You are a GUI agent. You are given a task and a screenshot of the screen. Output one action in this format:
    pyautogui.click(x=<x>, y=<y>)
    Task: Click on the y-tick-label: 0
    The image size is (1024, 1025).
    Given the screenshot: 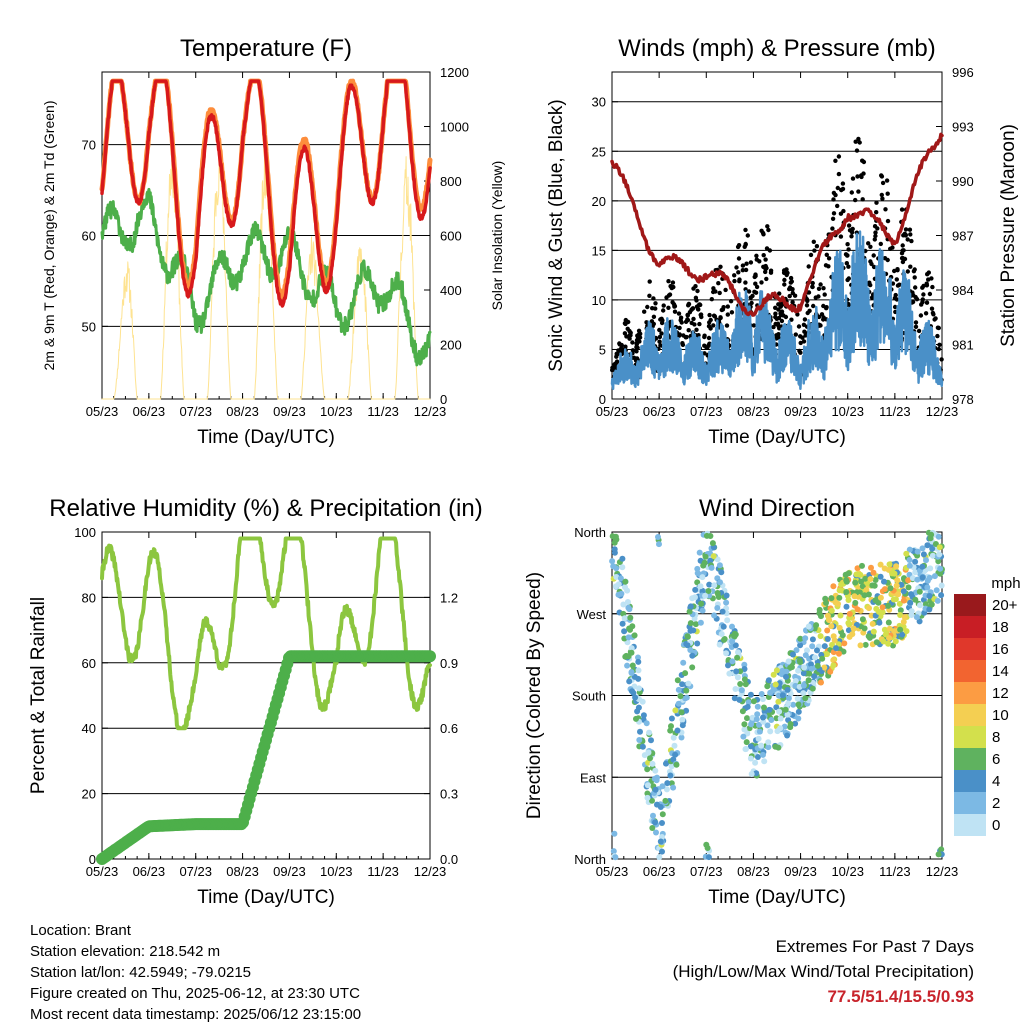 What is the action you would take?
    pyautogui.click(x=92, y=859)
    